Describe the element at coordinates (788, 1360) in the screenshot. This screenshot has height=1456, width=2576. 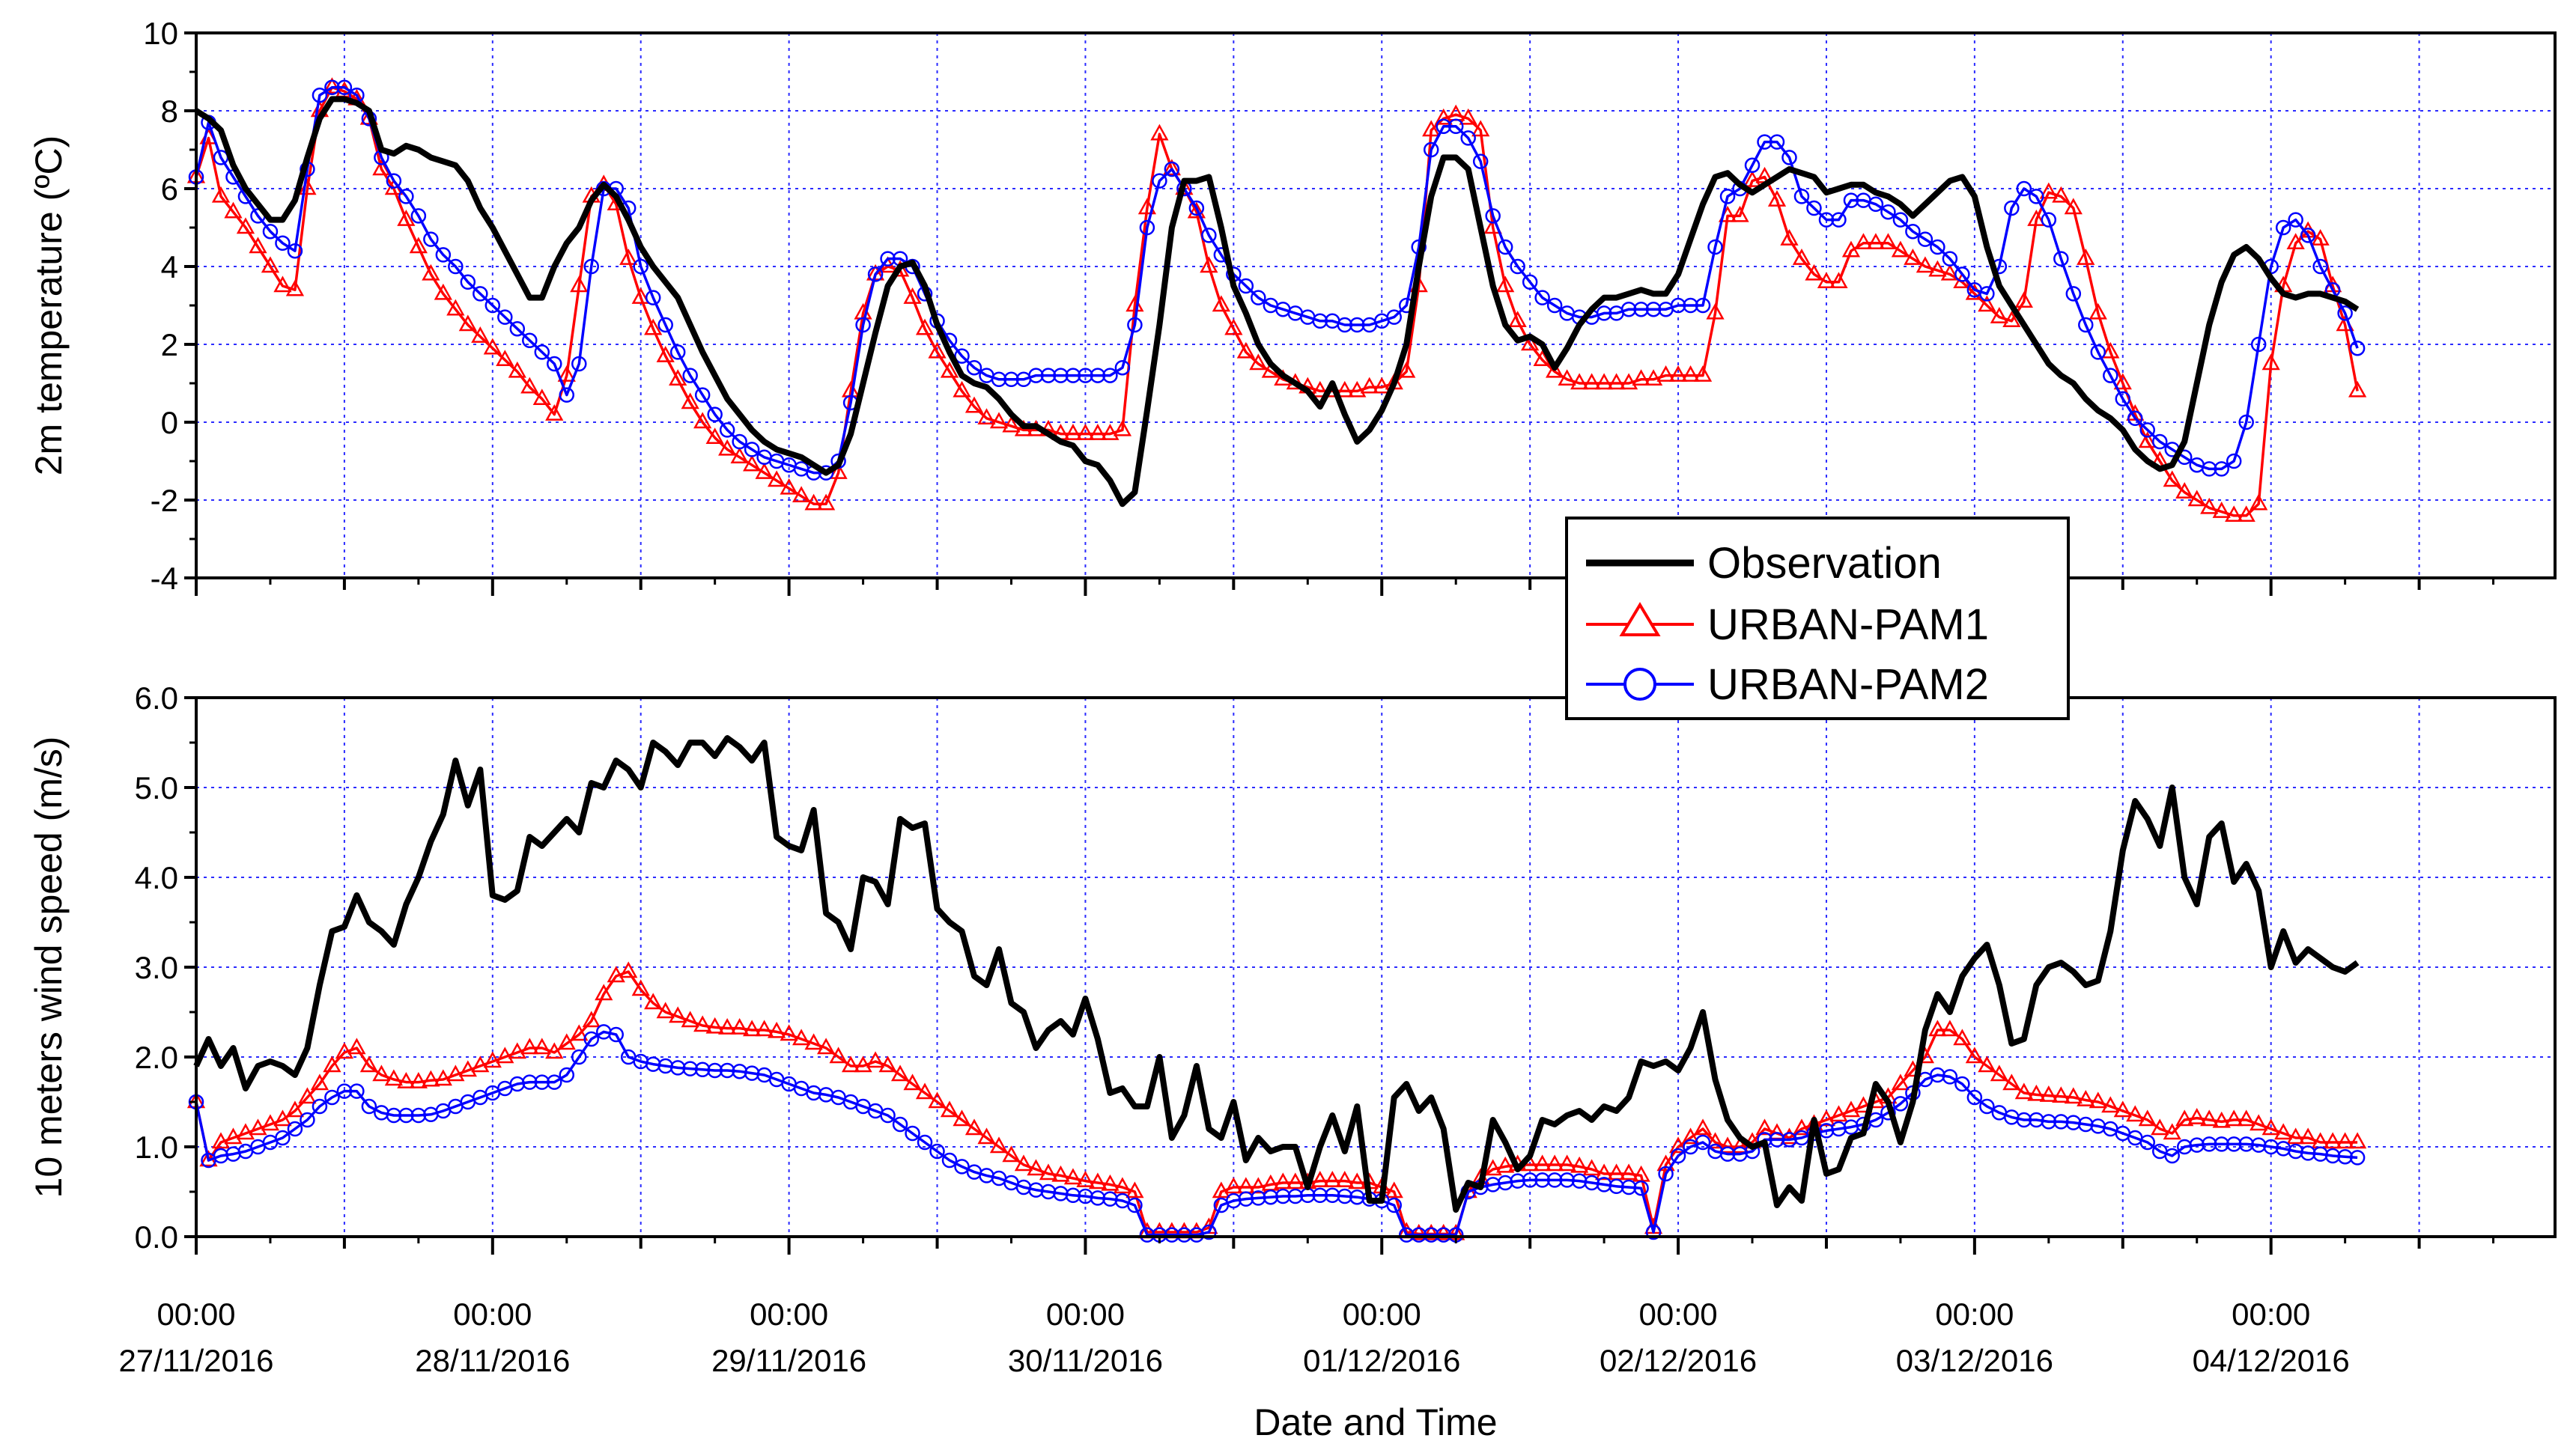
I see `x-tick-label-date: 29/11/2016` at that location.